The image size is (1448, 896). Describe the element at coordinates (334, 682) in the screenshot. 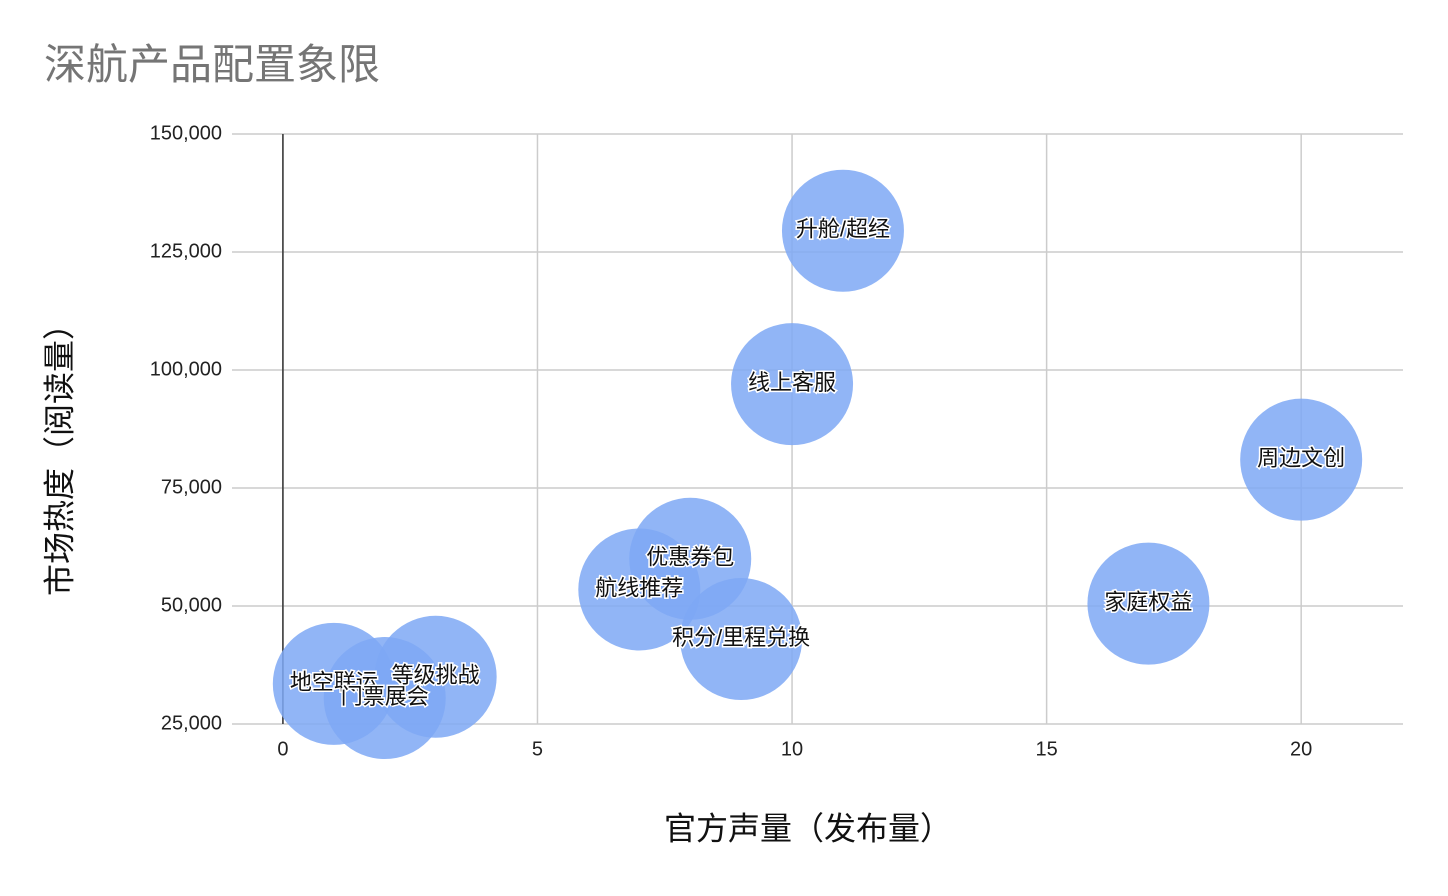

I see `bubble-label: 地空联运` at that location.